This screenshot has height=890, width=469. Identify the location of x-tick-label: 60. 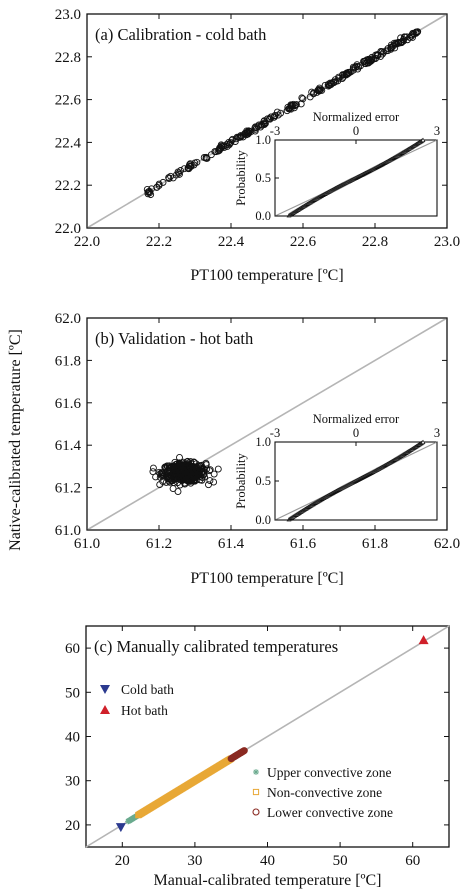
(412, 861).